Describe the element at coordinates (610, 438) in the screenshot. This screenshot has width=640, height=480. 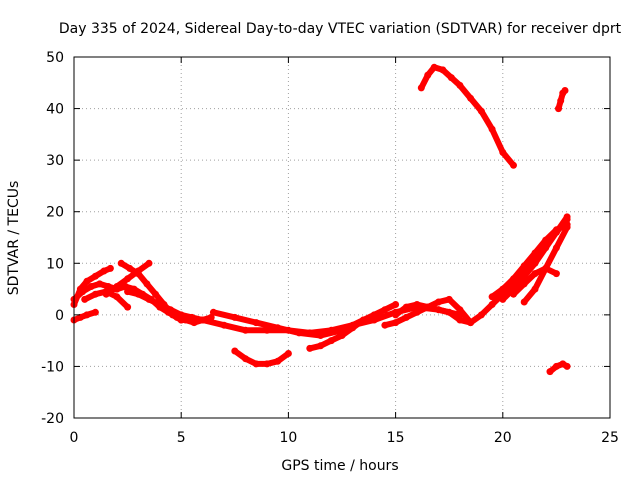
I see `x-tick-label: 25` at that location.